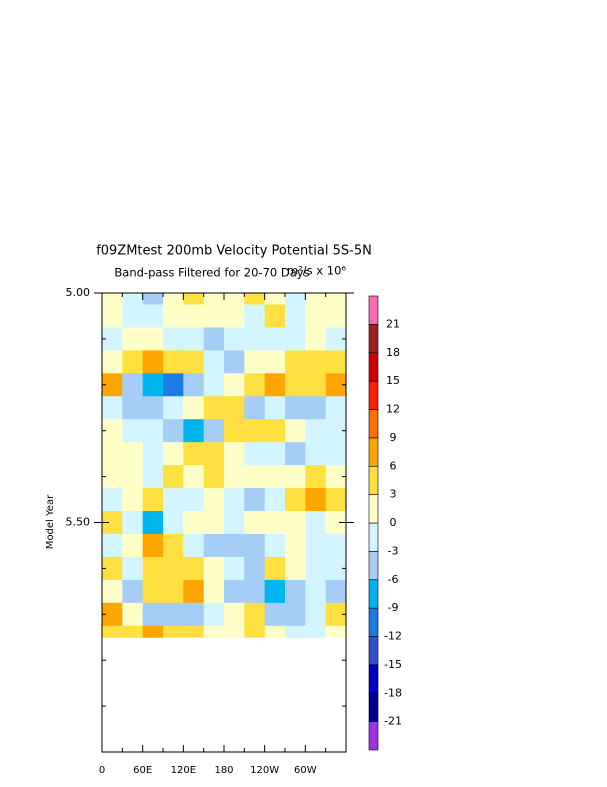  I want to click on x-tick-label: 60W, so click(305, 770).